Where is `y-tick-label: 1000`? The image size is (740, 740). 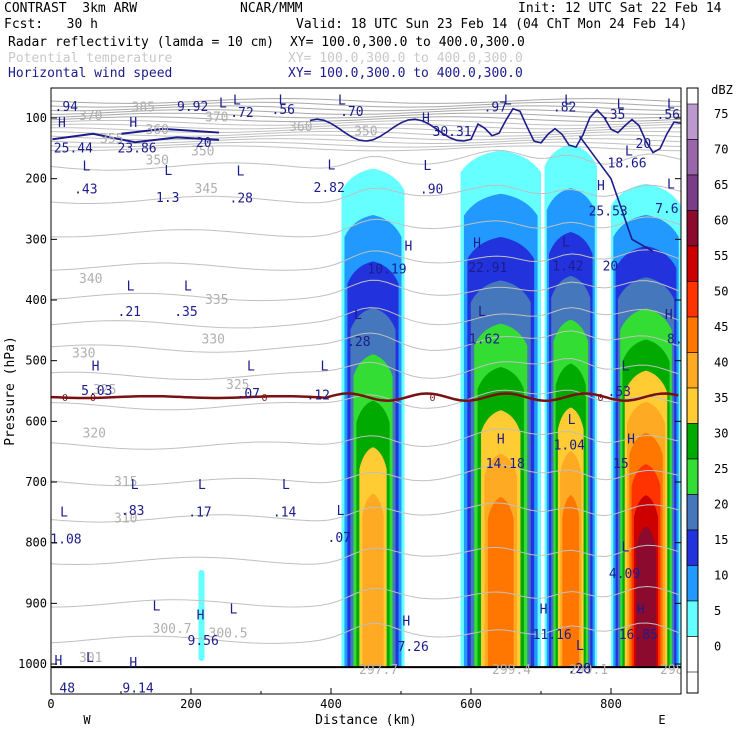
y-tick-label: 1000 is located at coordinates (32, 664).